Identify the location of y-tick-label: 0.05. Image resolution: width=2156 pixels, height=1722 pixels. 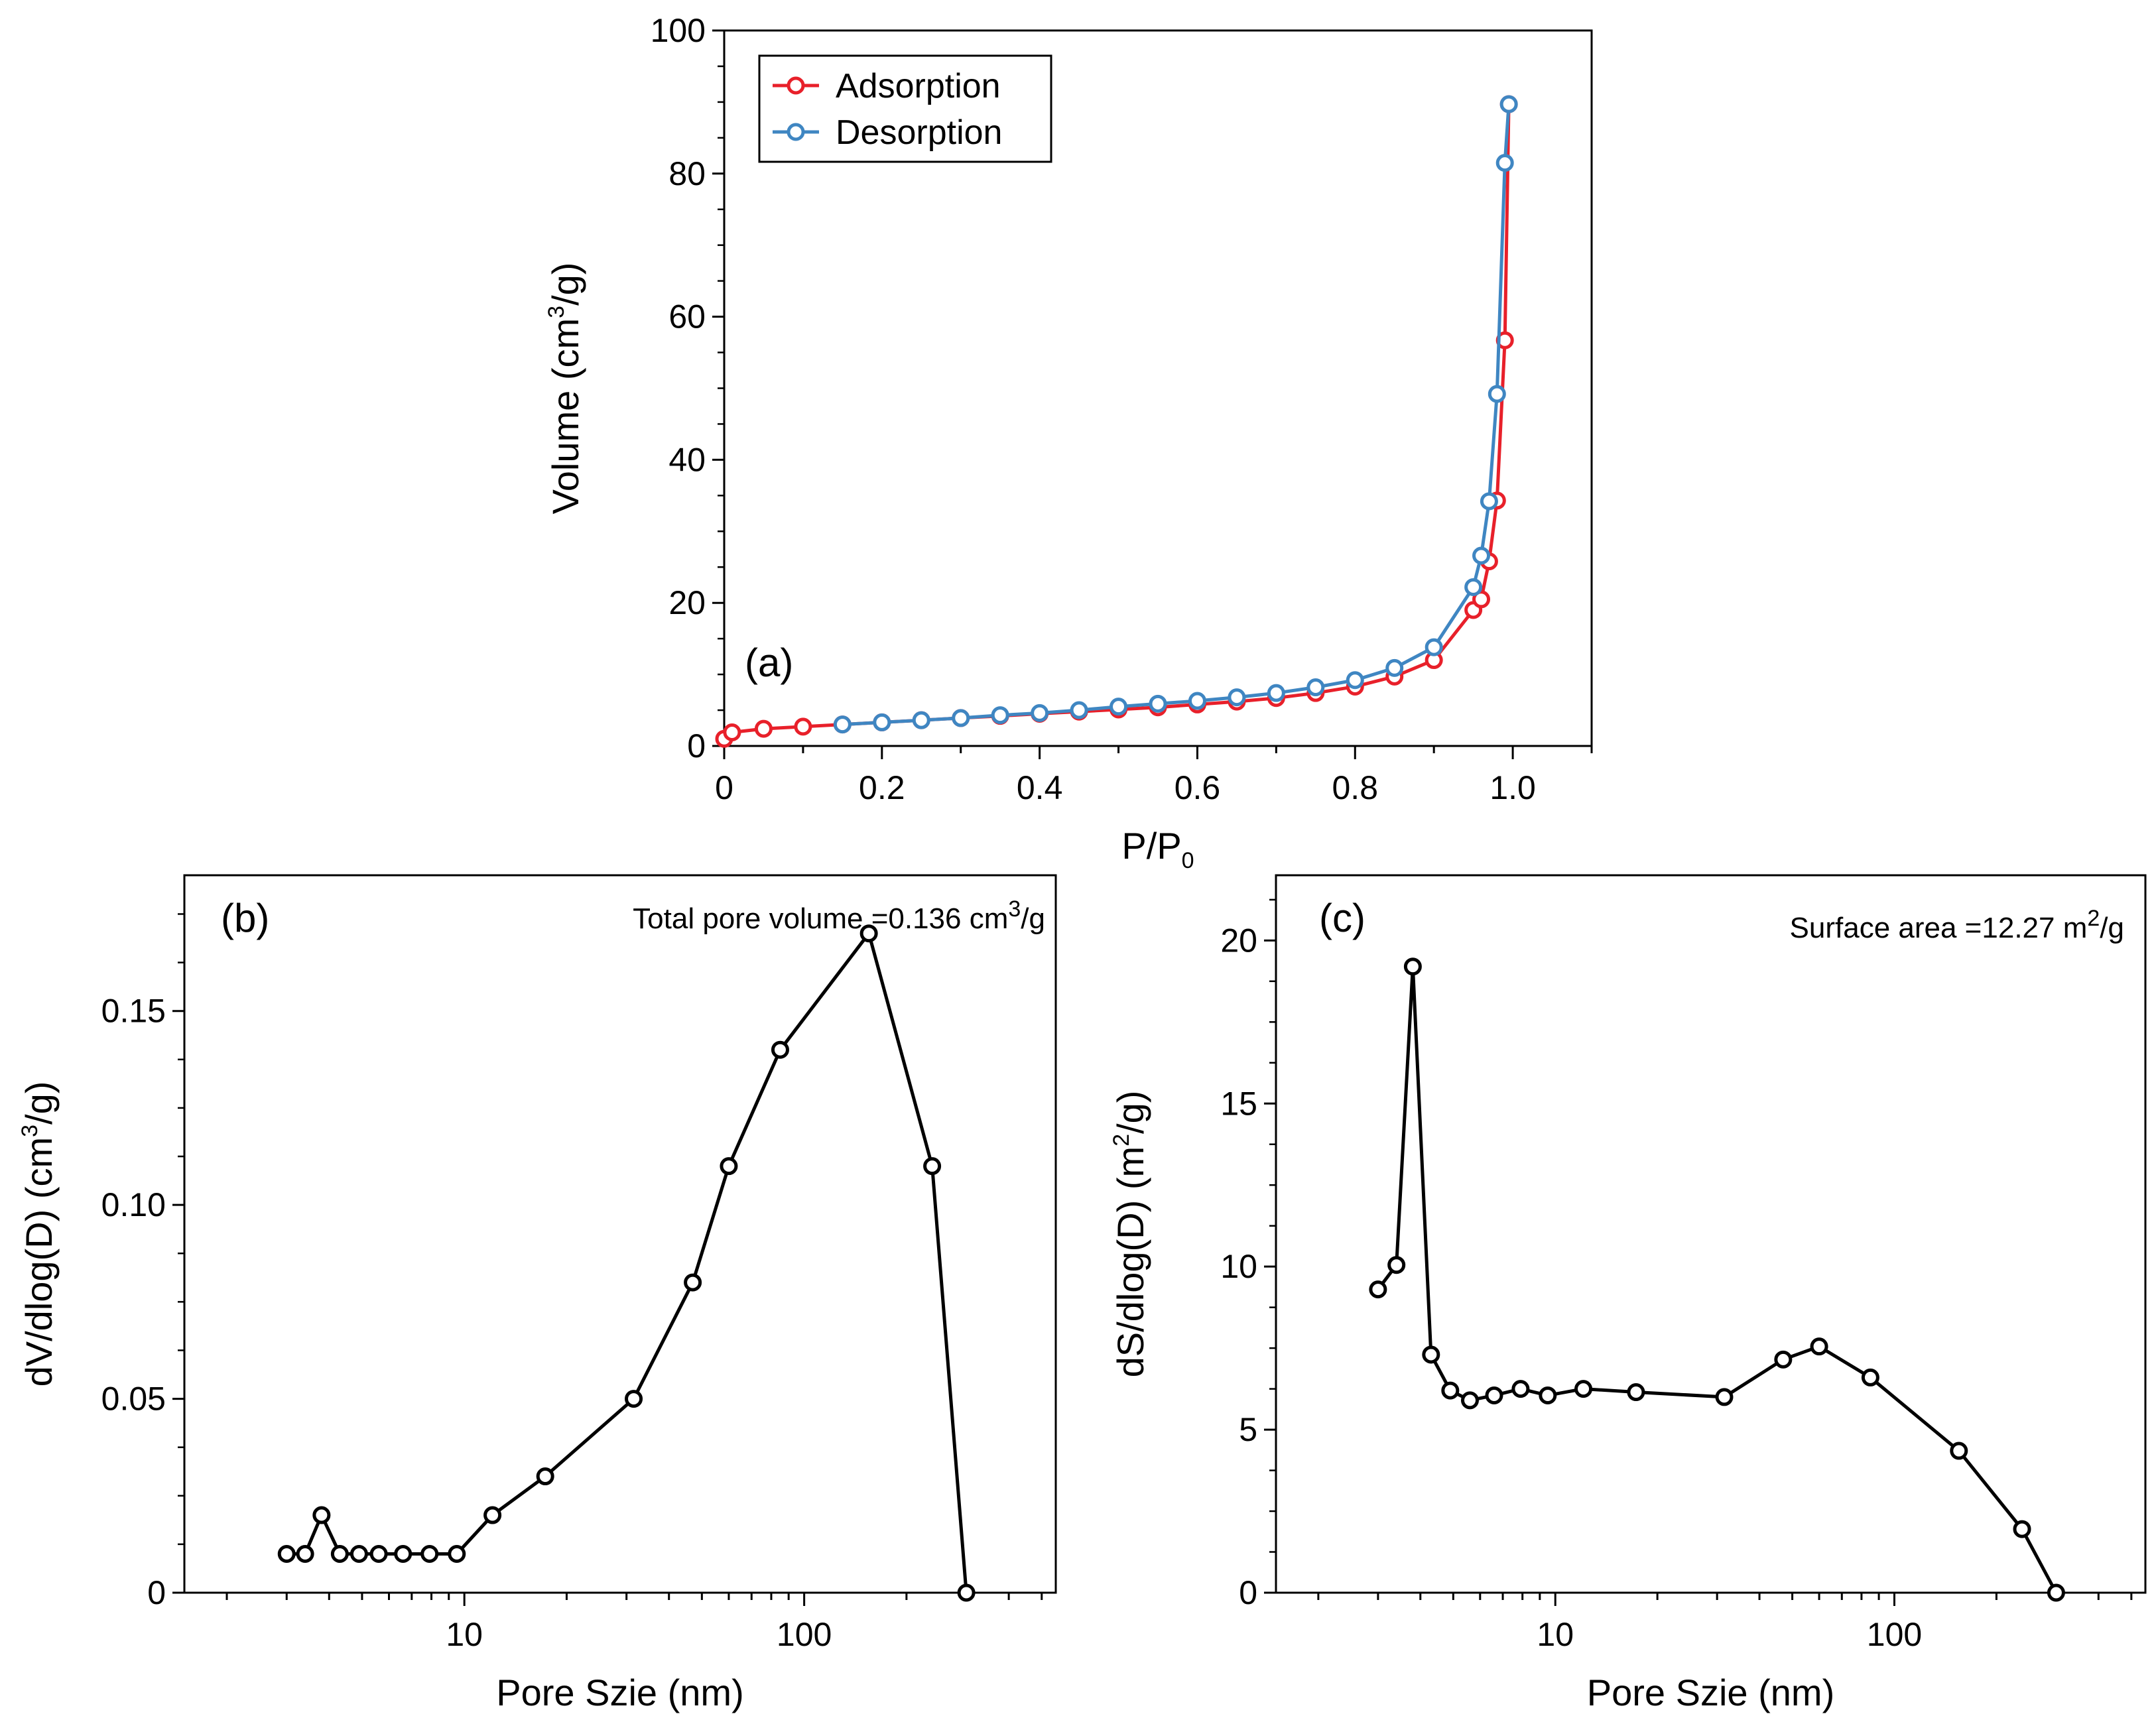
(133, 1399).